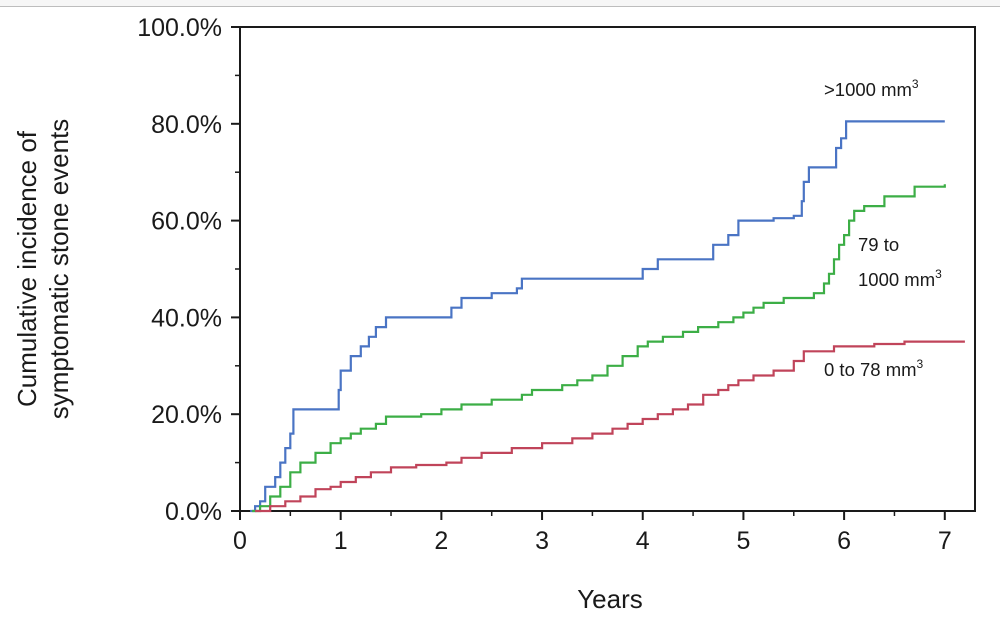  What do you see at coordinates (240, 541) in the screenshot?
I see `x-tick-label-0: 0` at bounding box center [240, 541].